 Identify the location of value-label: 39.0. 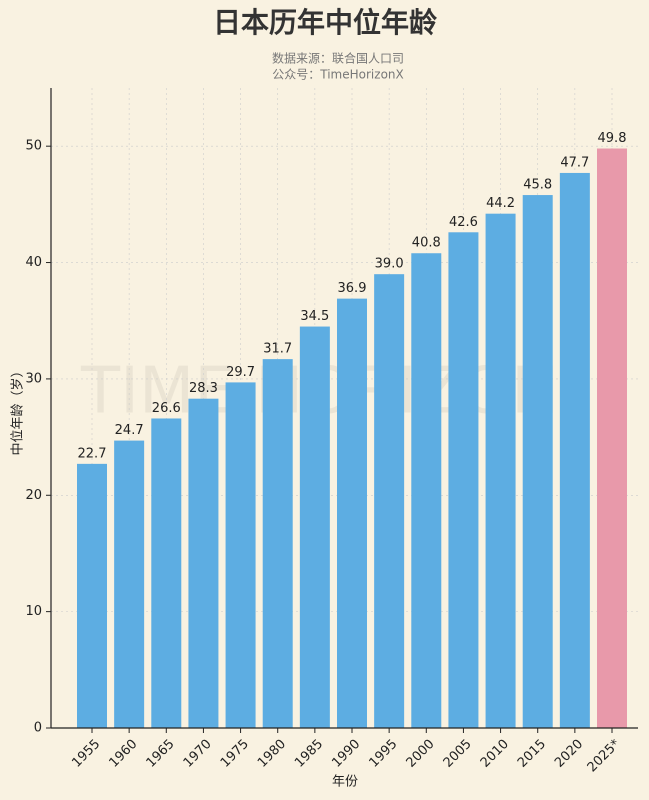
(389, 264).